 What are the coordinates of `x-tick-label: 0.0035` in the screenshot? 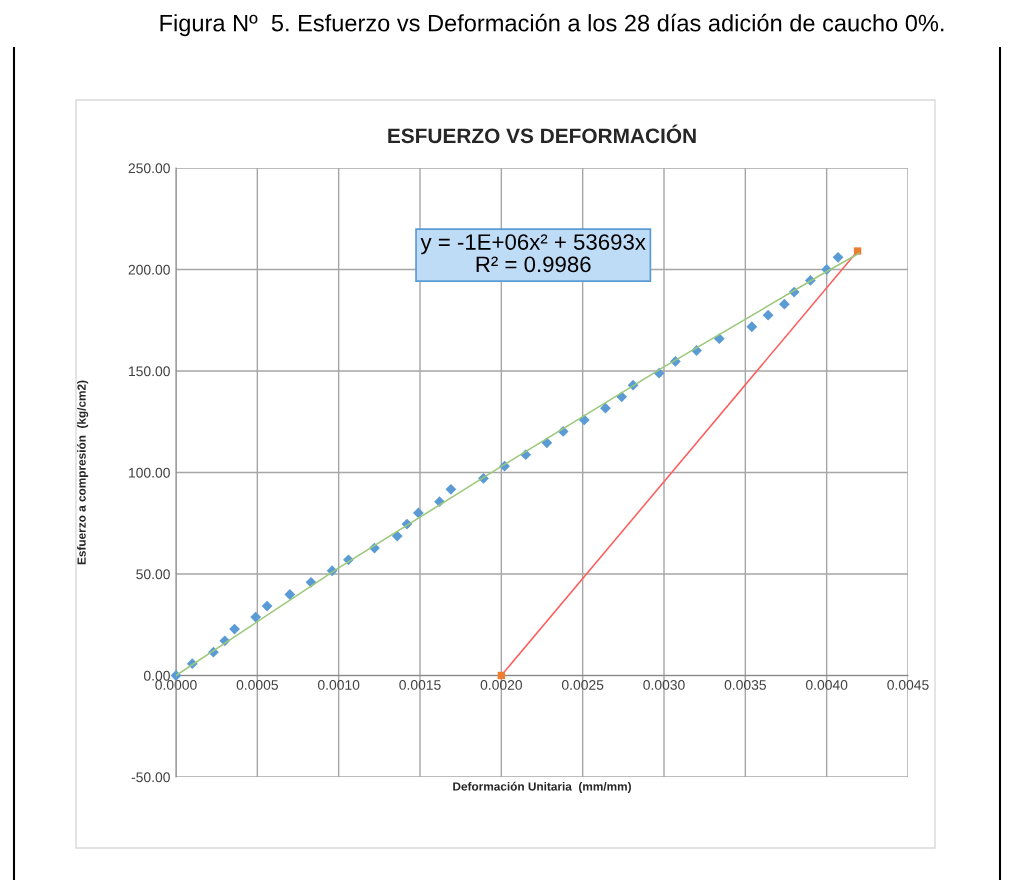 It's located at (745, 685).